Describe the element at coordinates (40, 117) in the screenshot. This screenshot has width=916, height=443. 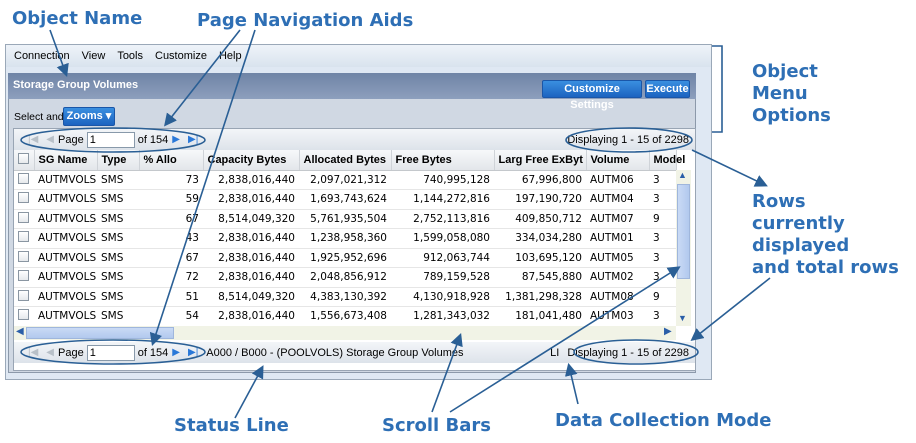
I see `select-label: Select and:` at that location.